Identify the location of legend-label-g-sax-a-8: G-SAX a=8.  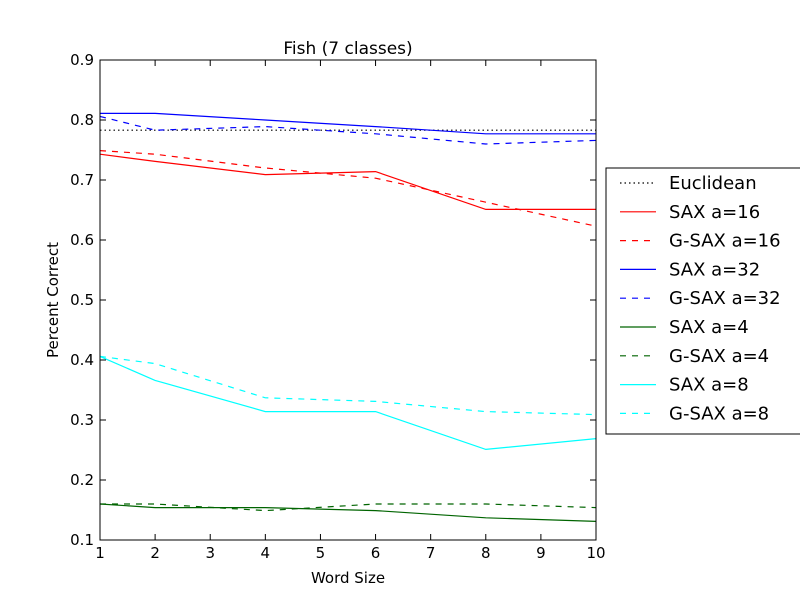
(719, 413).